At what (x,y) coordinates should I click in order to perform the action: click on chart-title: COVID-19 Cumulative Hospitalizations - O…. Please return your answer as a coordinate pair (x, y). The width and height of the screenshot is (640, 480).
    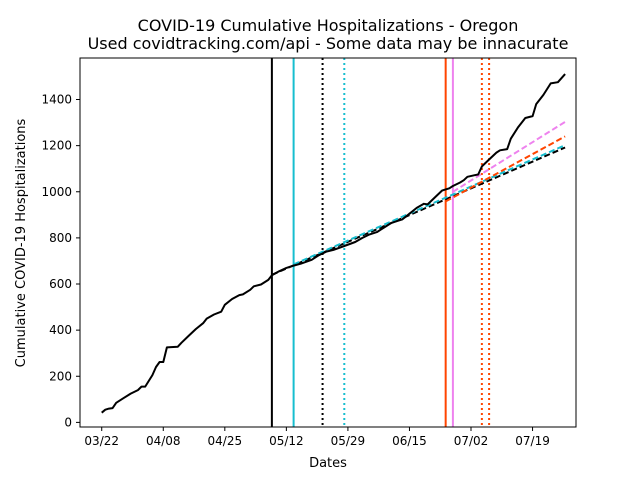
    Looking at the image, I should click on (328, 25).